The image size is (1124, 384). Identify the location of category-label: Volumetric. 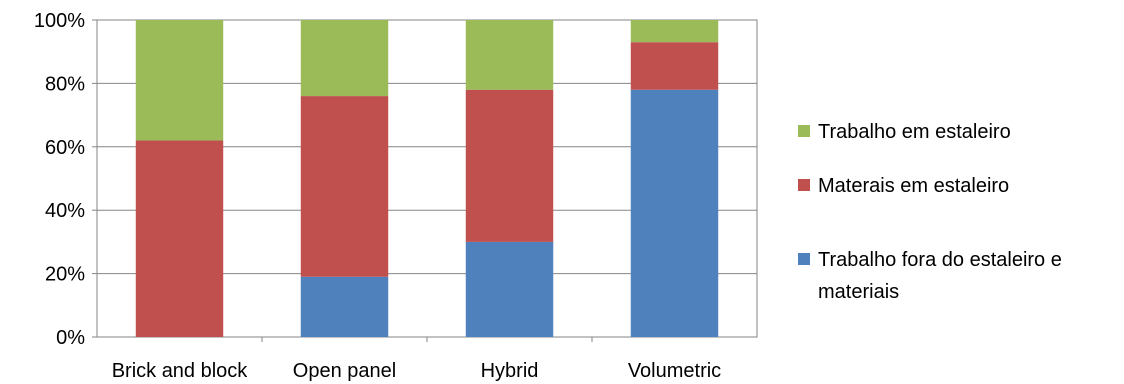
(674, 371).